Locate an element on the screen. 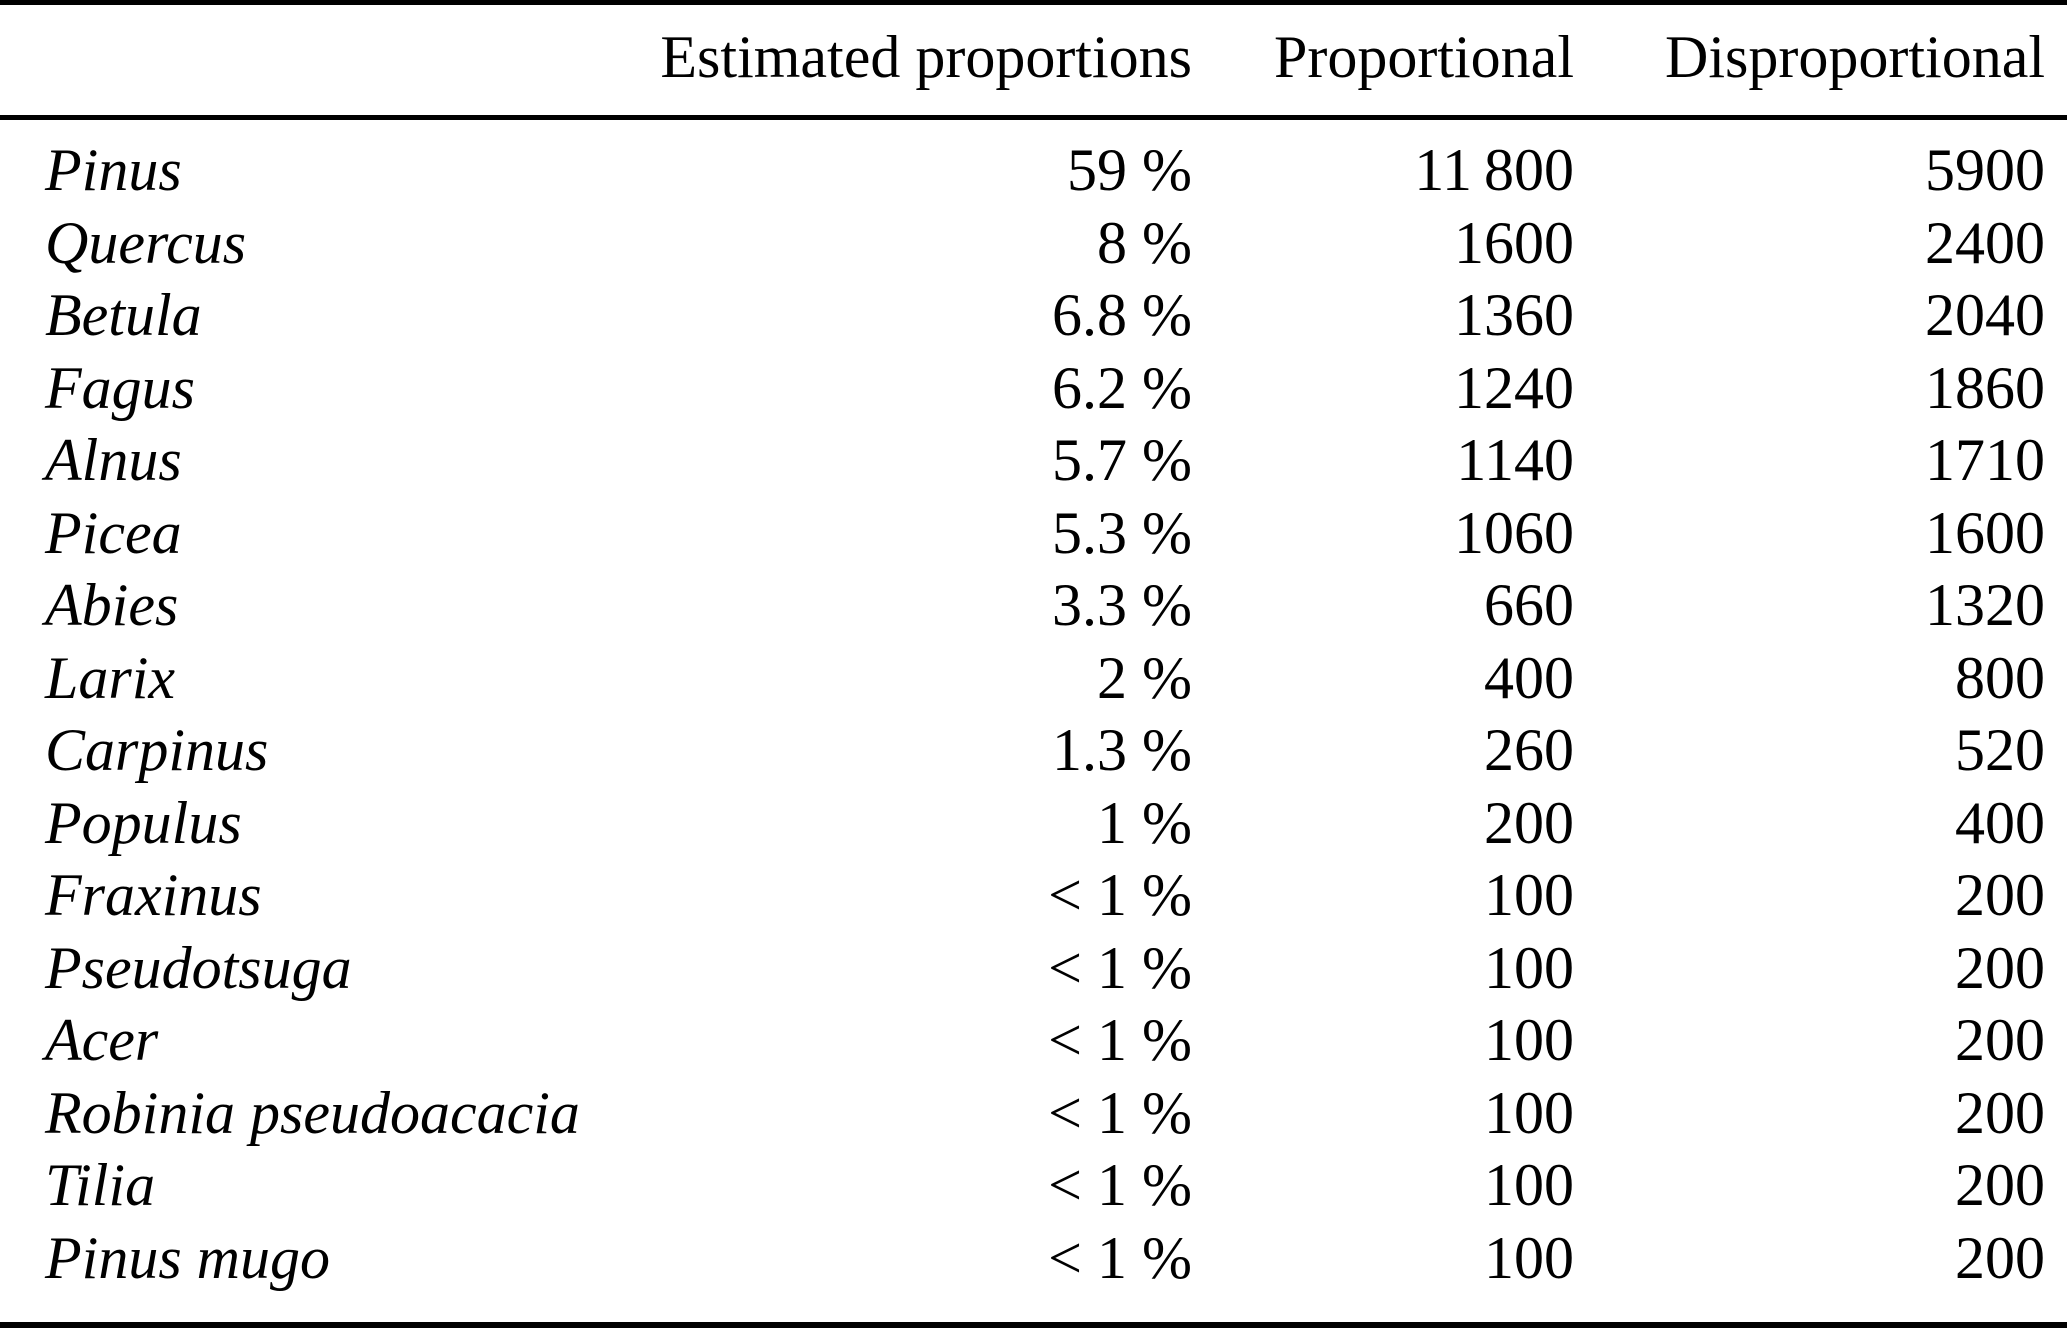 This screenshot has width=2067, height=1331. estimated-proportion-cell: 1 % is located at coordinates (1144, 822).